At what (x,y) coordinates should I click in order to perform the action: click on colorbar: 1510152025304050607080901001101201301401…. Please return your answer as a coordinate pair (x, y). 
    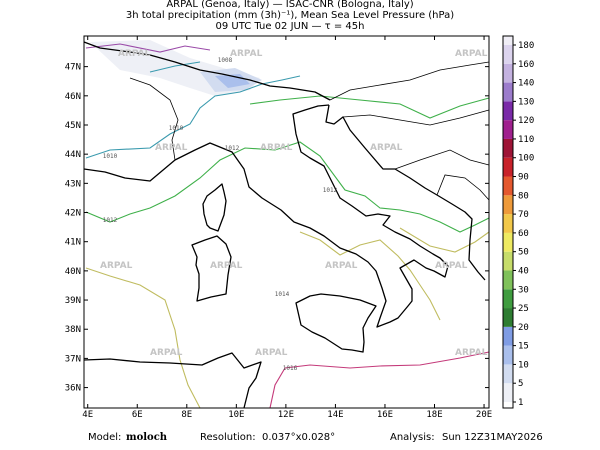
    Looking at the image, I should click on (518, 222).